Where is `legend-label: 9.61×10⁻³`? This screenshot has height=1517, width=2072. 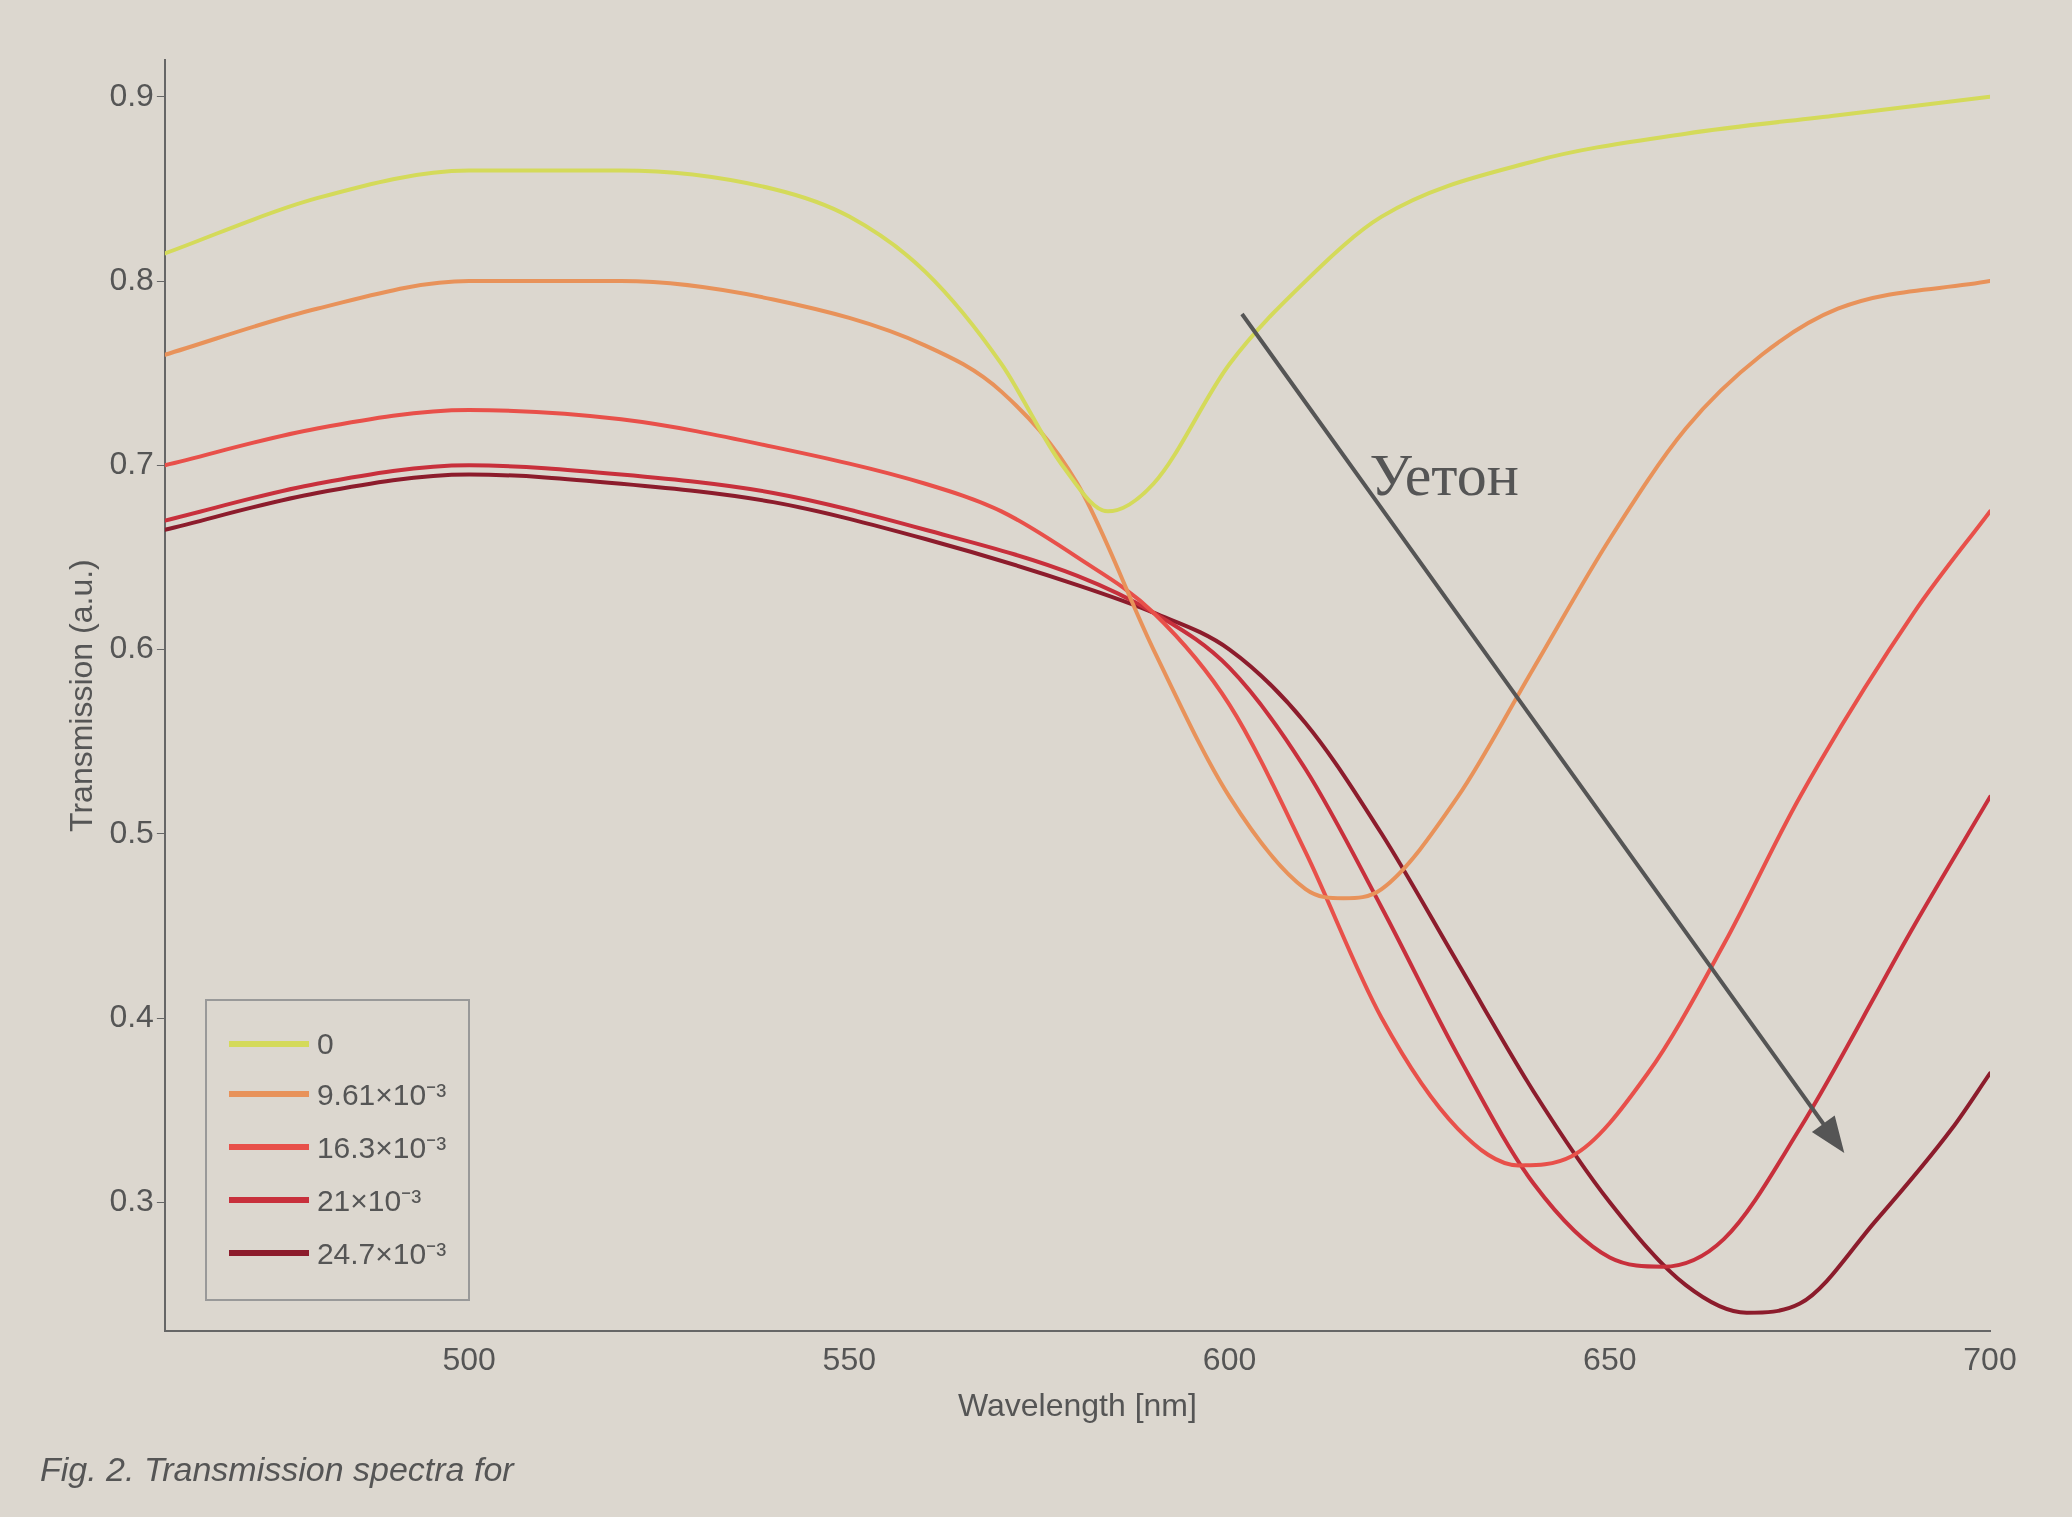 legend-label: 9.61×10⁻³ is located at coordinates (381, 1095).